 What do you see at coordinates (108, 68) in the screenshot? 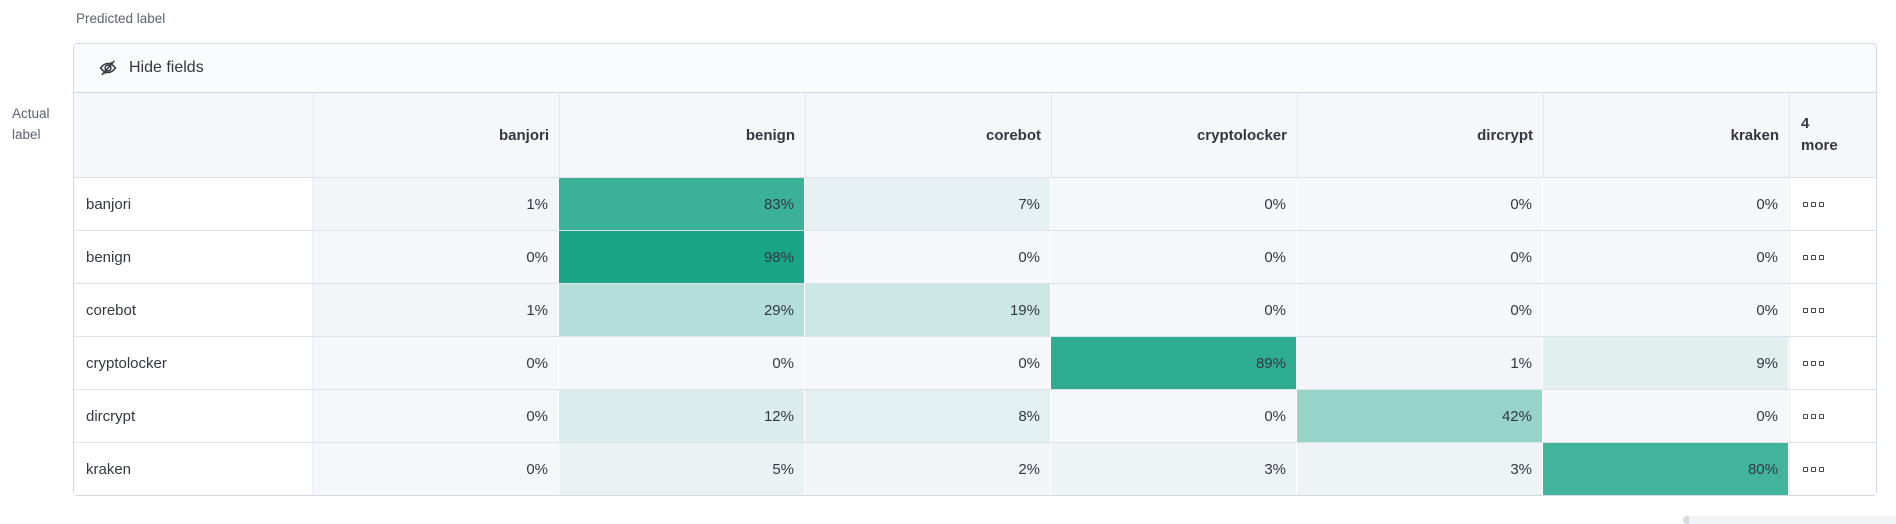
I see `eye-closed-icon` at bounding box center [108, 68].